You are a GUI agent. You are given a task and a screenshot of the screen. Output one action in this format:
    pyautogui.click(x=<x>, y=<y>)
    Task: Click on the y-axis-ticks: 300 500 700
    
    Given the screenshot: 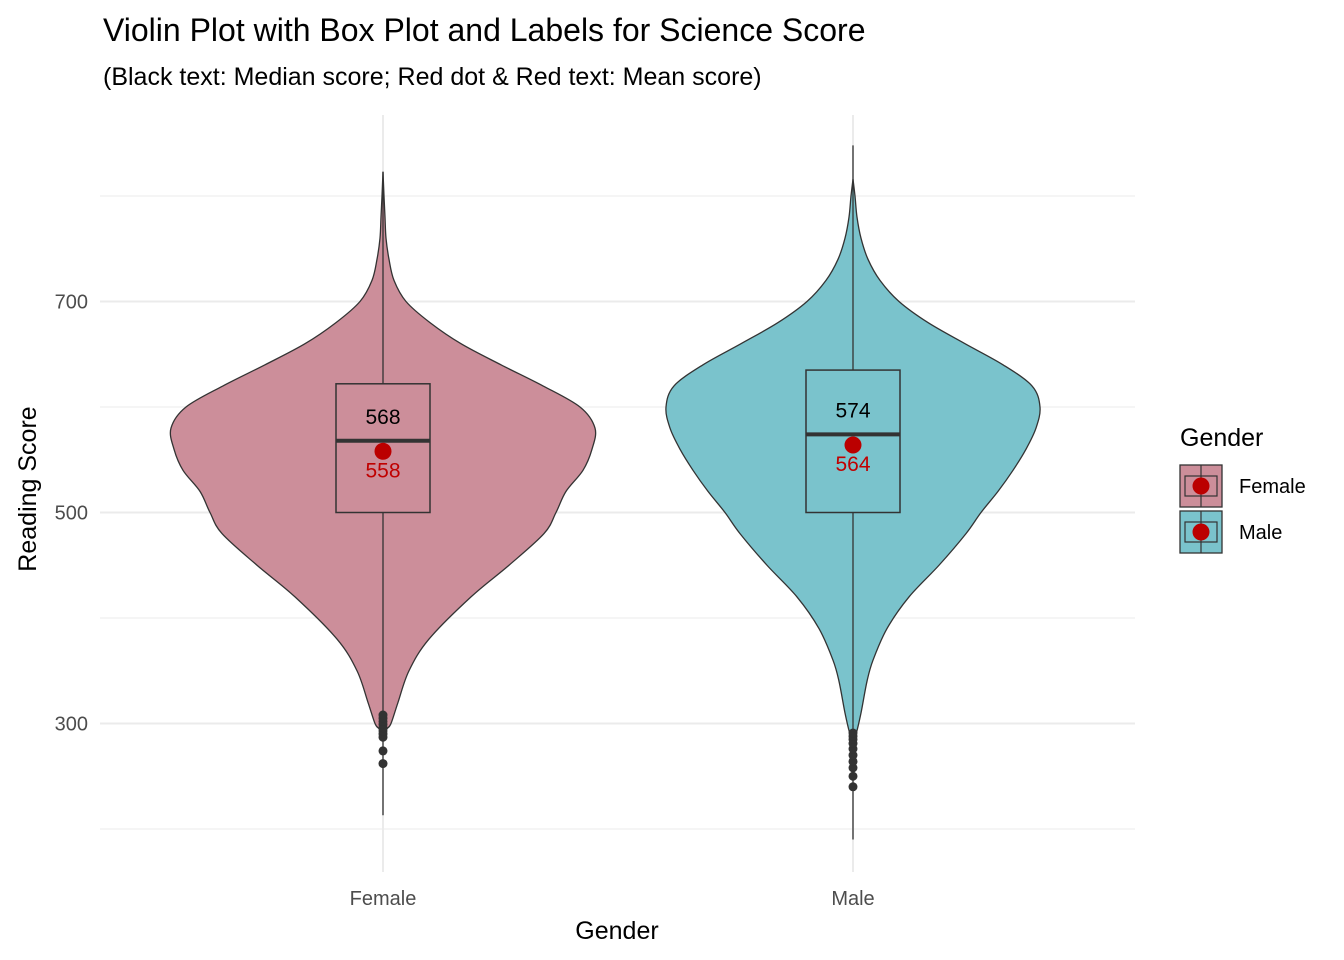 What is the action you would take?
    pyautogui.click(x=71, y=514)
    